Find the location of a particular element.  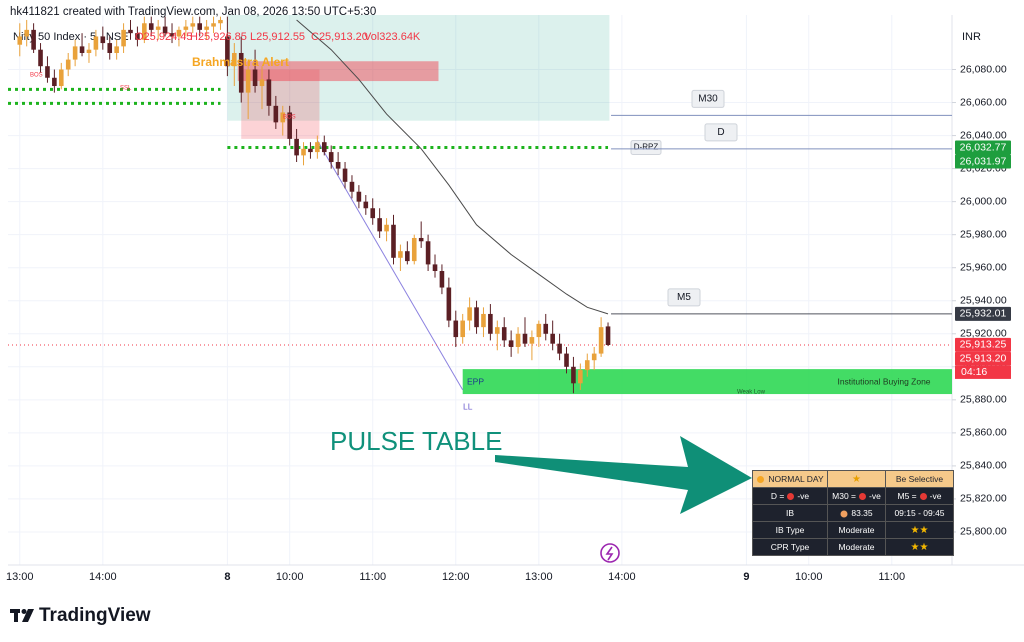

table-row: IB 83.35 09:15 - 09:45 is located at coordinates (853, 513).